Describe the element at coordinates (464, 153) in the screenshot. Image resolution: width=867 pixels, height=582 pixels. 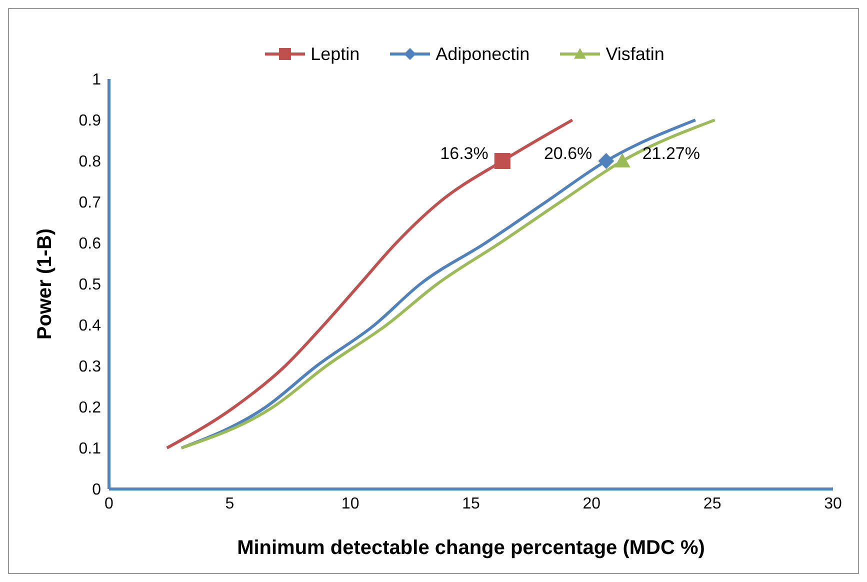
I see `annotation: 16.3%` at that location.